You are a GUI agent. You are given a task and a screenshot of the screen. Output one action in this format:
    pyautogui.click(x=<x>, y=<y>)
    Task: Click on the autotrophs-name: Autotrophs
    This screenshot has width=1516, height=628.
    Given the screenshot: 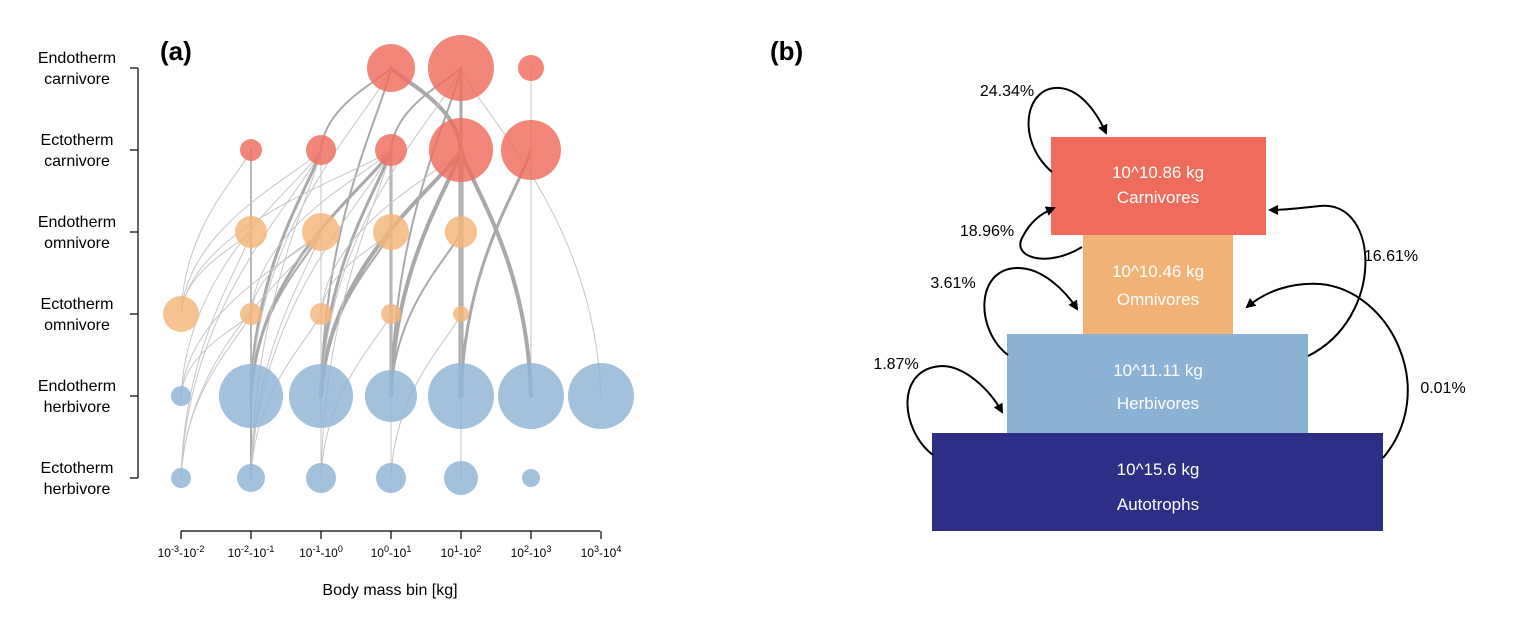 What is the action you would take?
    pyautogui.click(x=1158, y=504)
    